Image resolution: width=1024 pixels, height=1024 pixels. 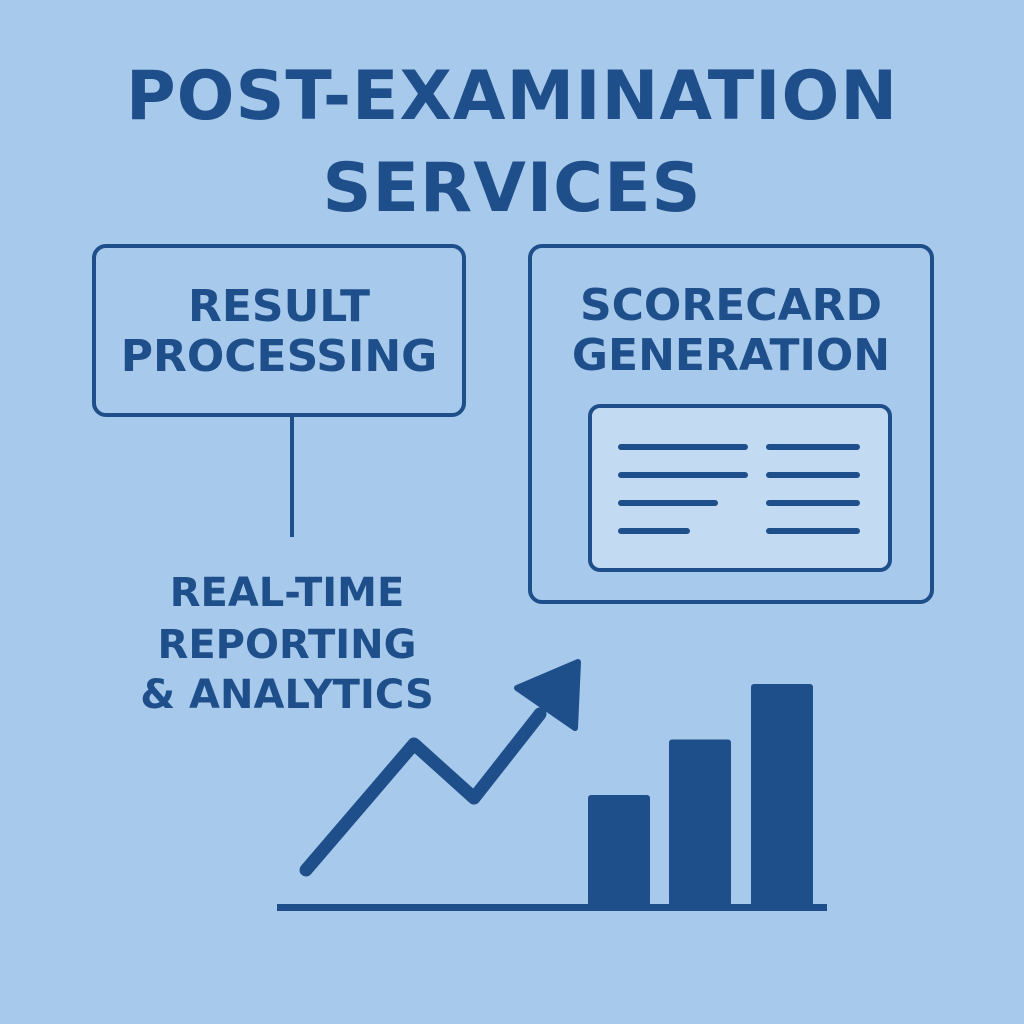 What do you see at coordinates (287, 645) in the screenshot?
I see `reporting-label-line2: REPORTING` at bounding box center [287, 645].